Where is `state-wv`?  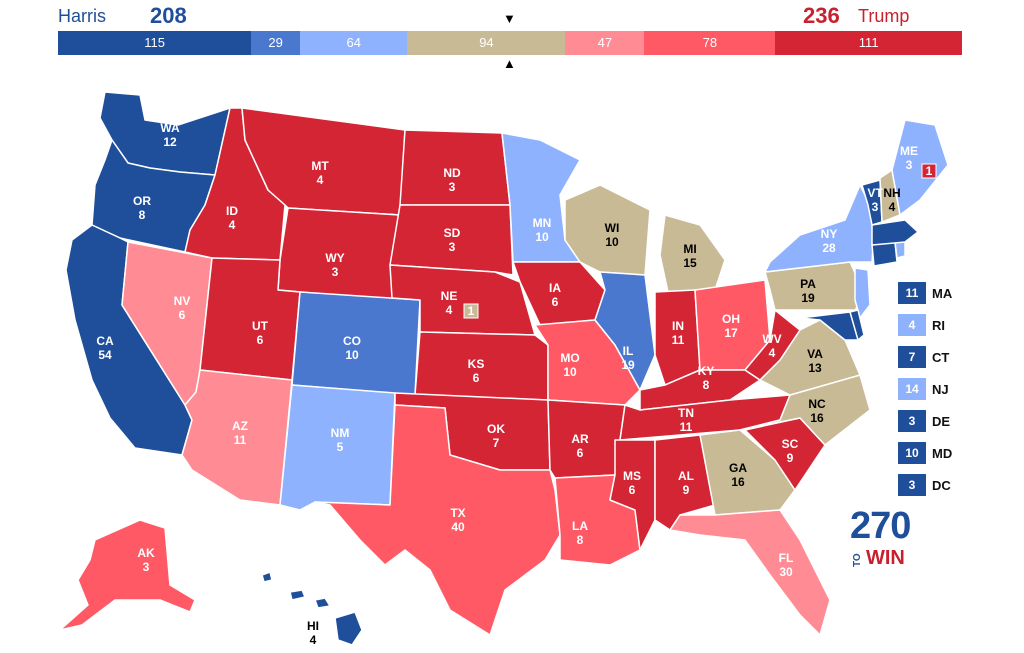 state-wv is located at coordinates (772, 345).